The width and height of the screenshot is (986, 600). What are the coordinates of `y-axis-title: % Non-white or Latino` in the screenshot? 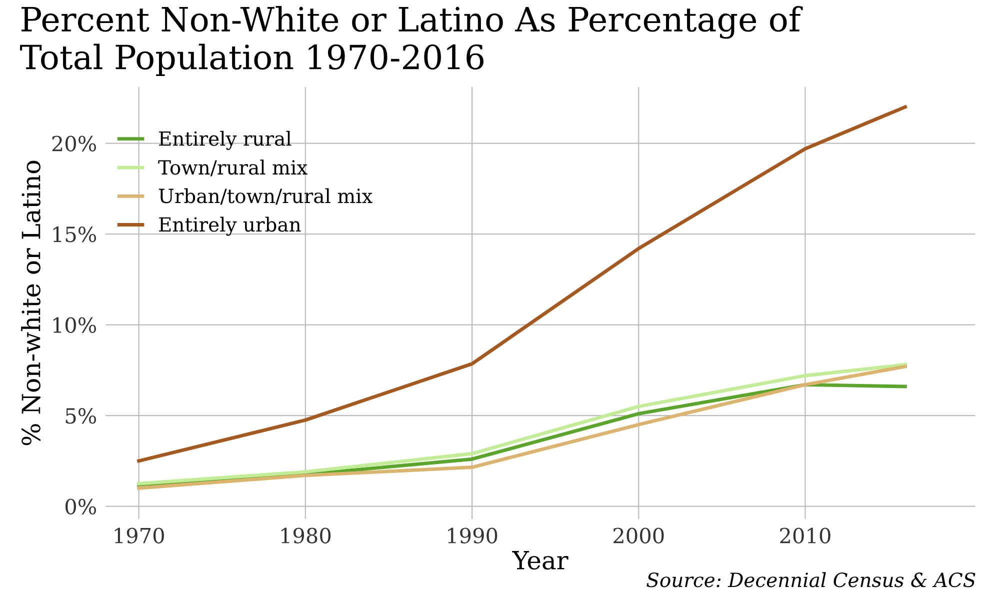 It's located at (30, 303).